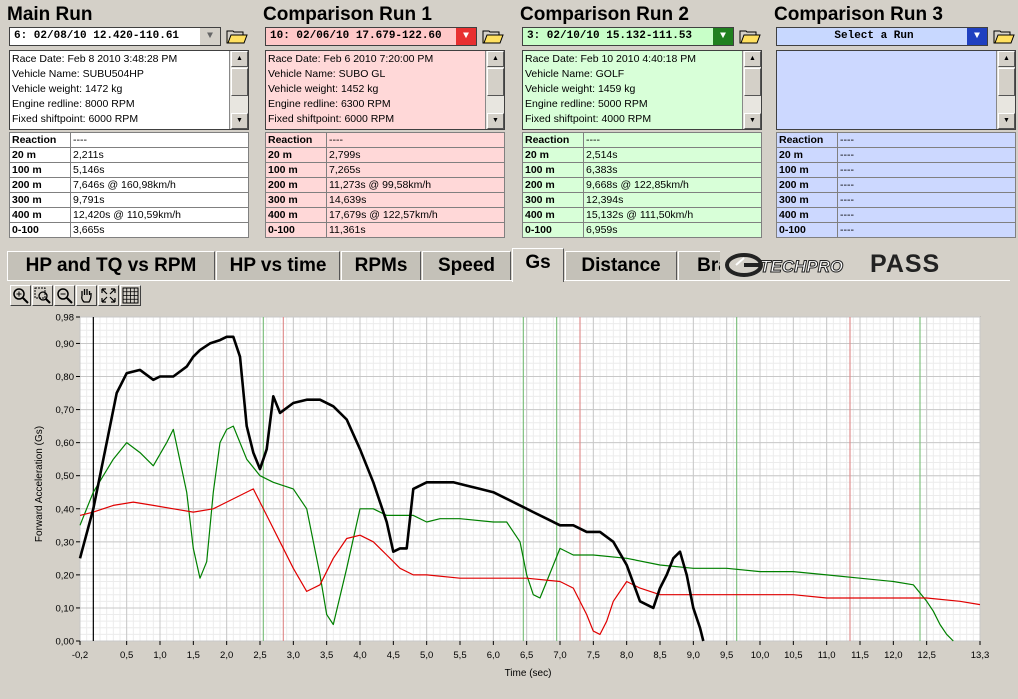 The width and height of the screenshot is (1018, 699). Describe the element at coordinates (296, 215) in the screenshot. I see `result-label: 400 m` at that location.